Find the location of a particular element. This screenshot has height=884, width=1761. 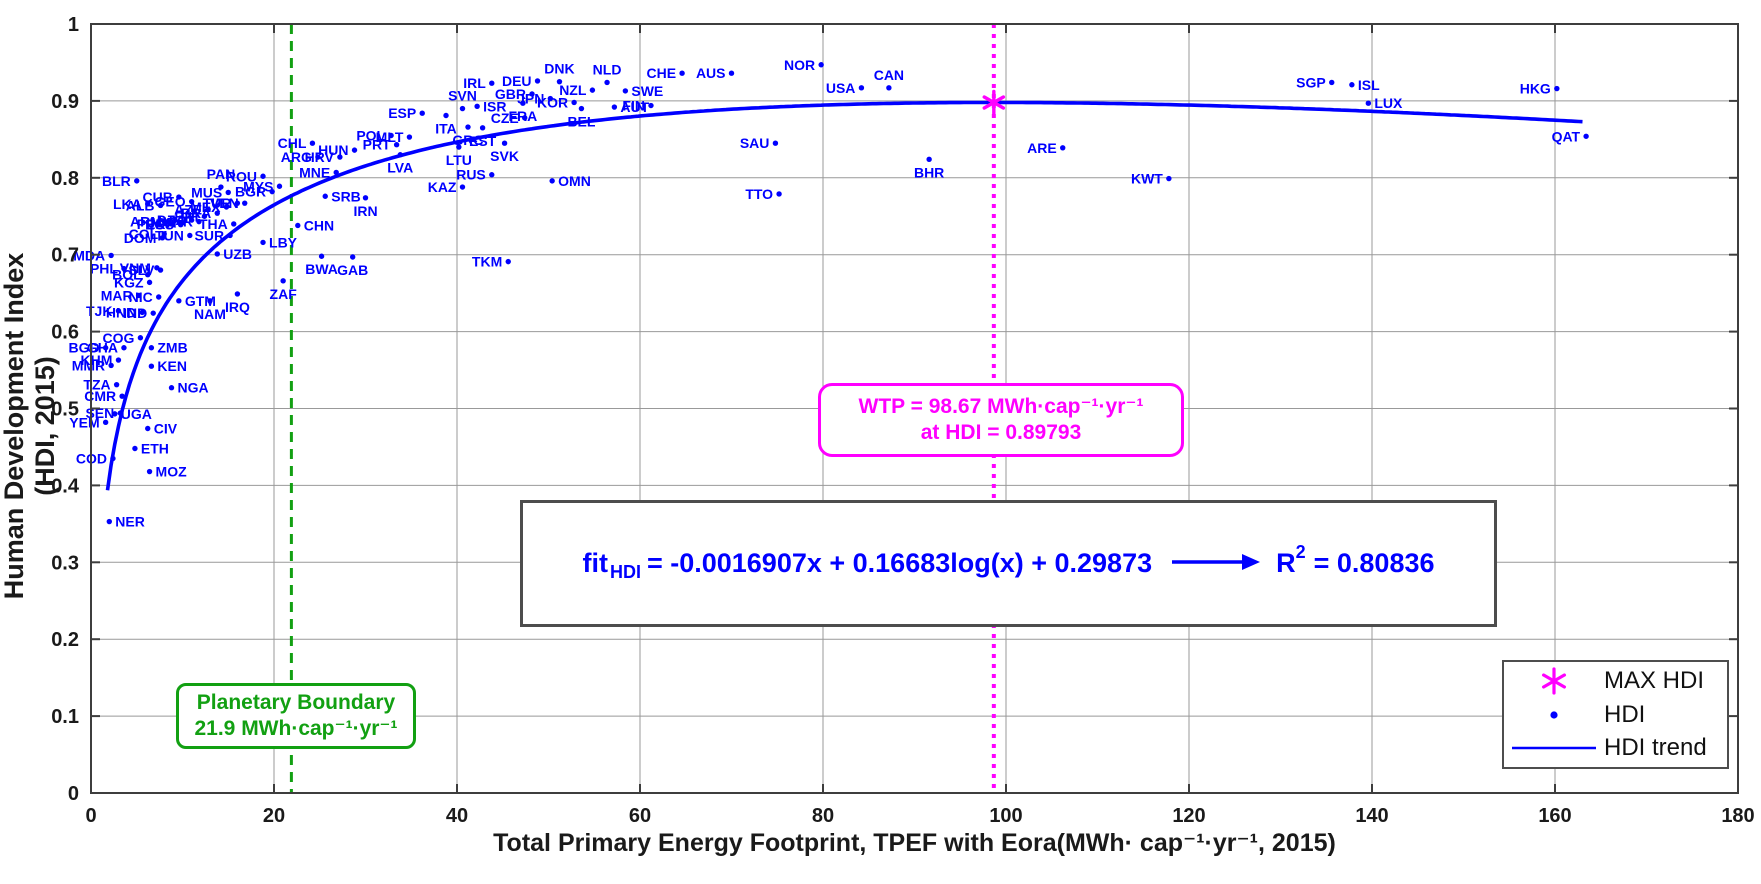

country-dot-BRA is located at coordinates (217, 213).